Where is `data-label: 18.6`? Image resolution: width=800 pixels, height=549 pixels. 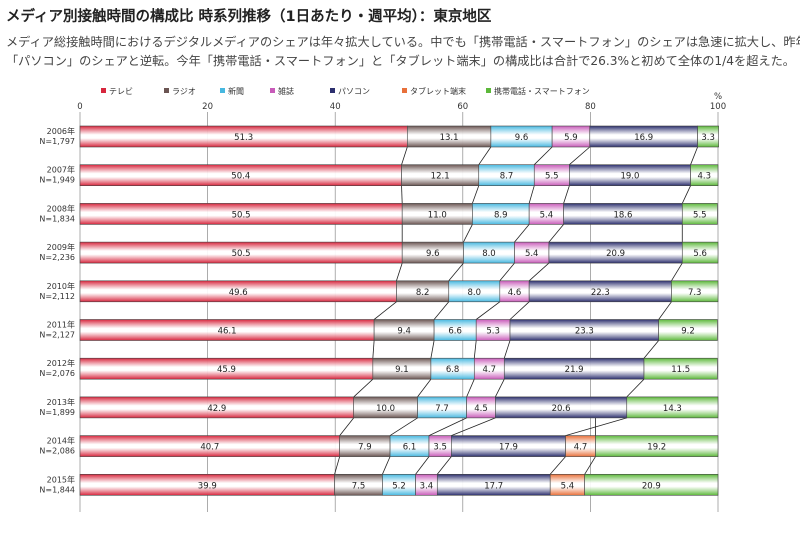
data-label: 18.6 is located at coordinates (622, 215).